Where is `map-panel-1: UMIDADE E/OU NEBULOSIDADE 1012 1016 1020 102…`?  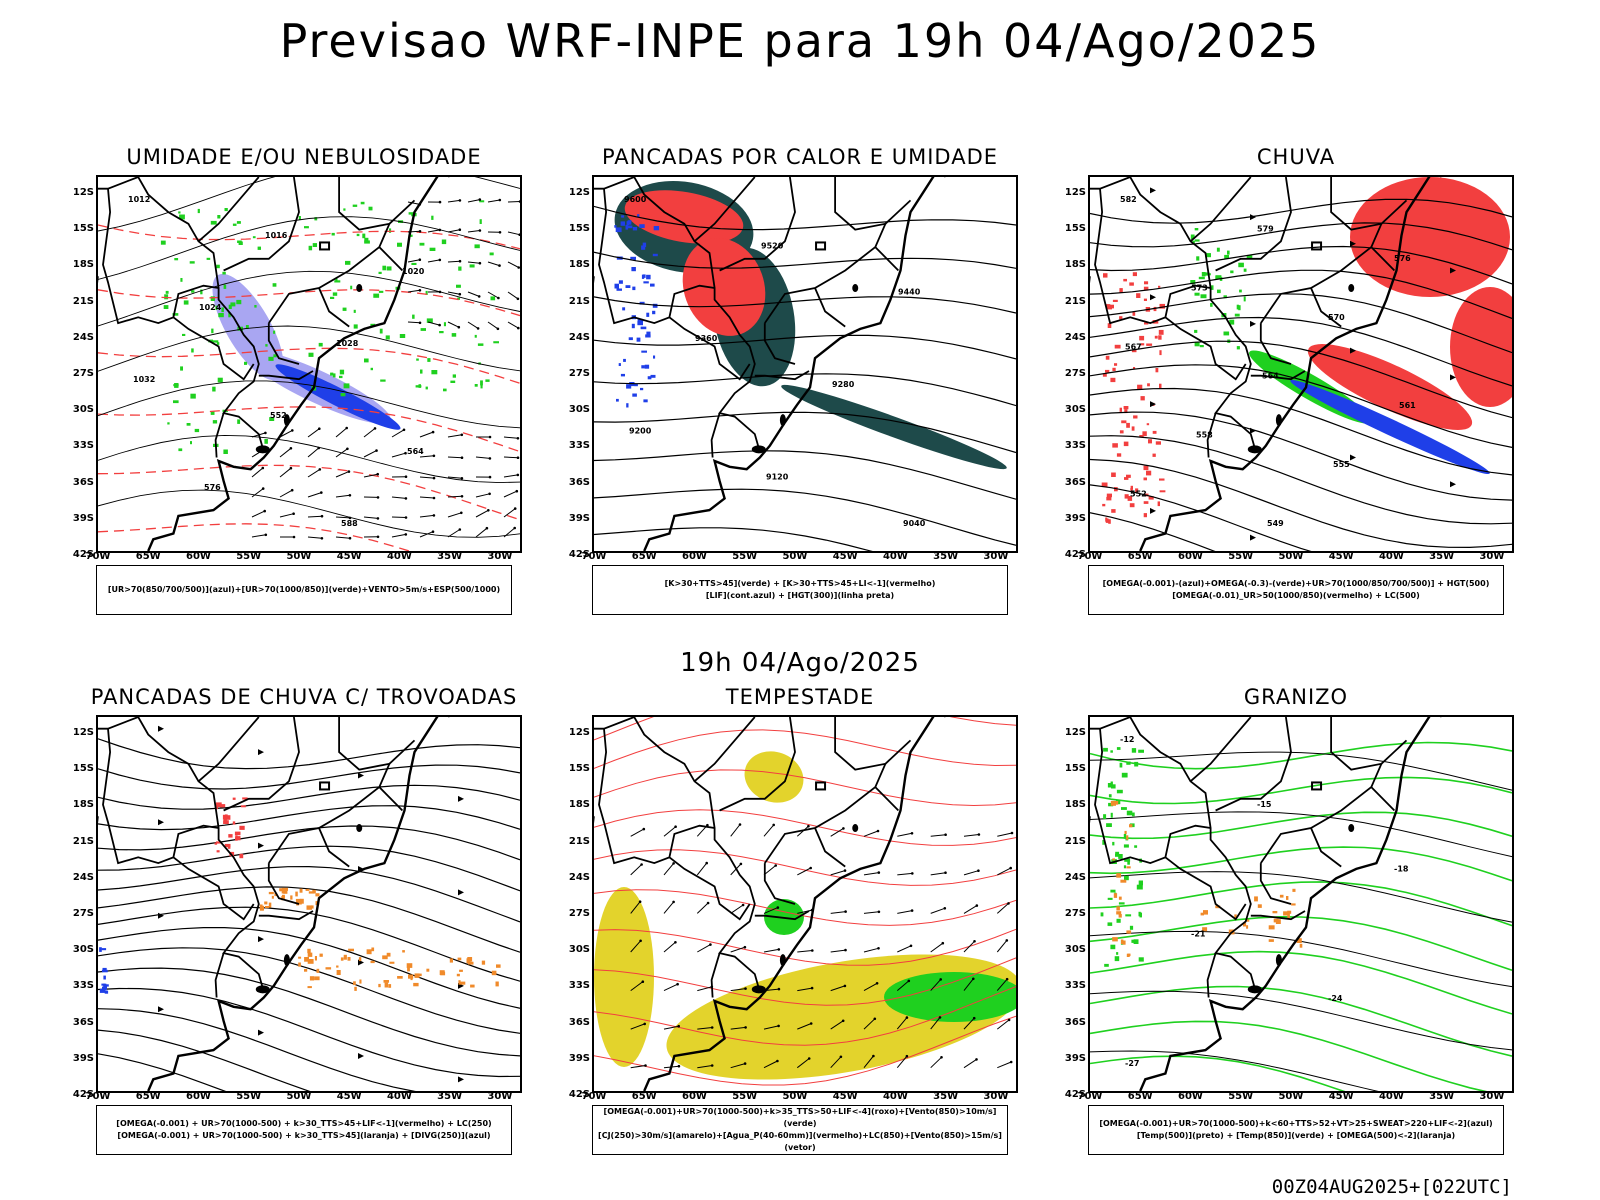
map-panel-1: UMIDADE E/OU NEBULOSIDADE 1012 1016 1020 102… is located at coordinates (294, 395).